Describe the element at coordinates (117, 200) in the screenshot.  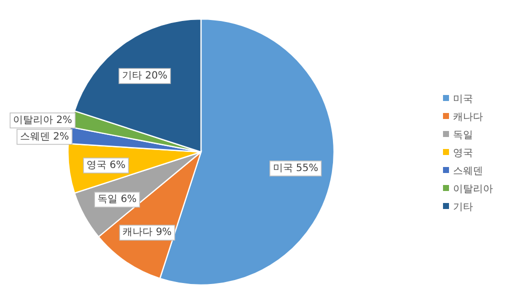
I see `data-label: 독일 6%` at that location.